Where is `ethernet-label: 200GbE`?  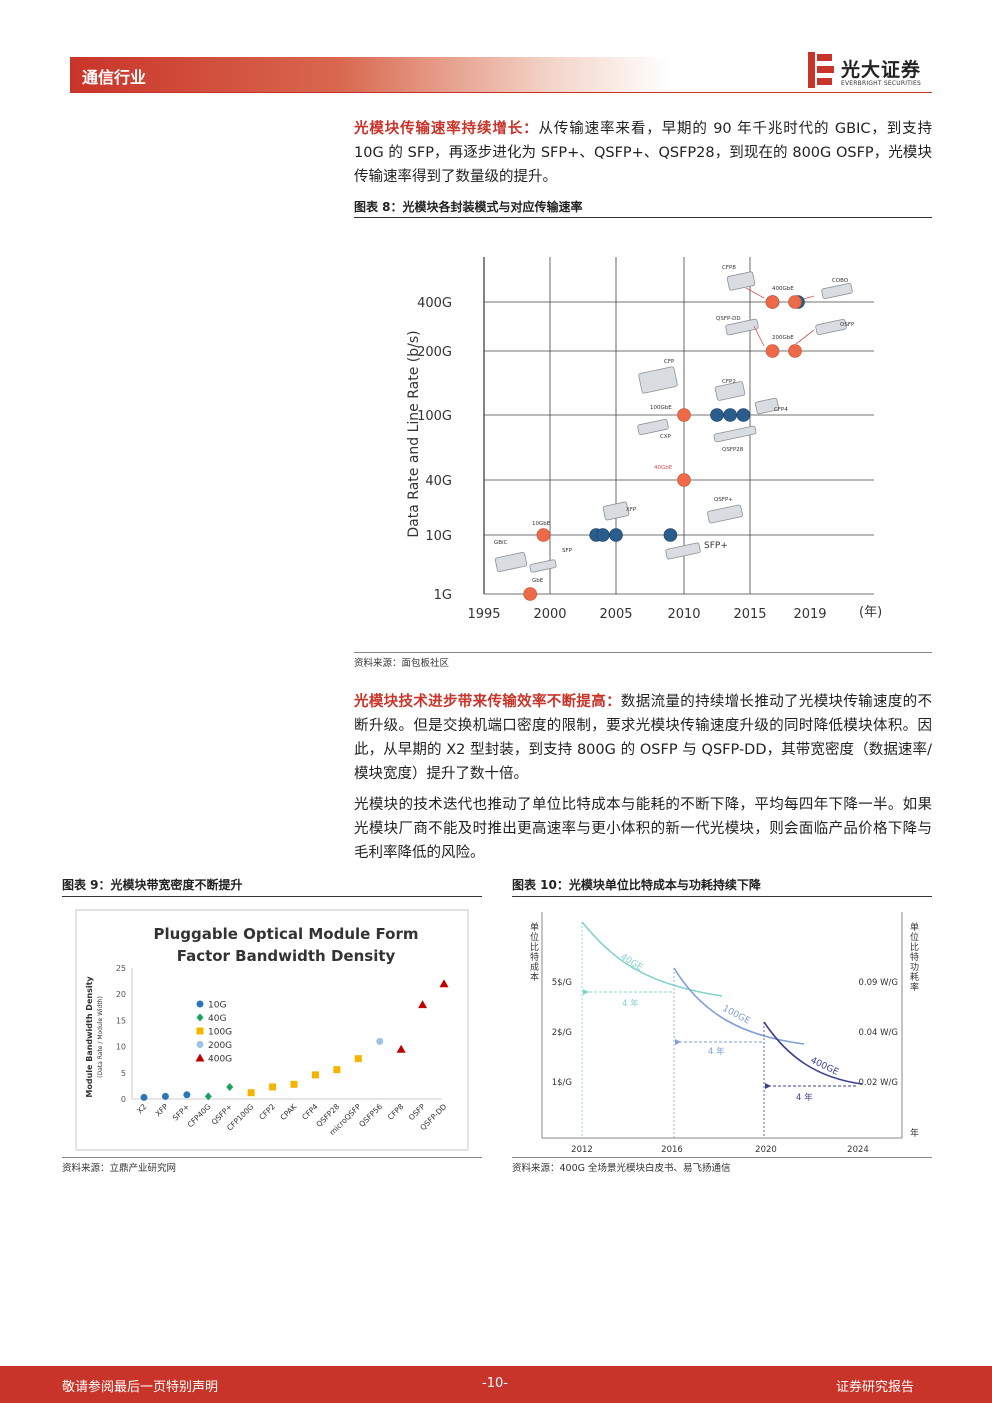 ethernet-label: 200GbE is located at coordinates (783, 338).